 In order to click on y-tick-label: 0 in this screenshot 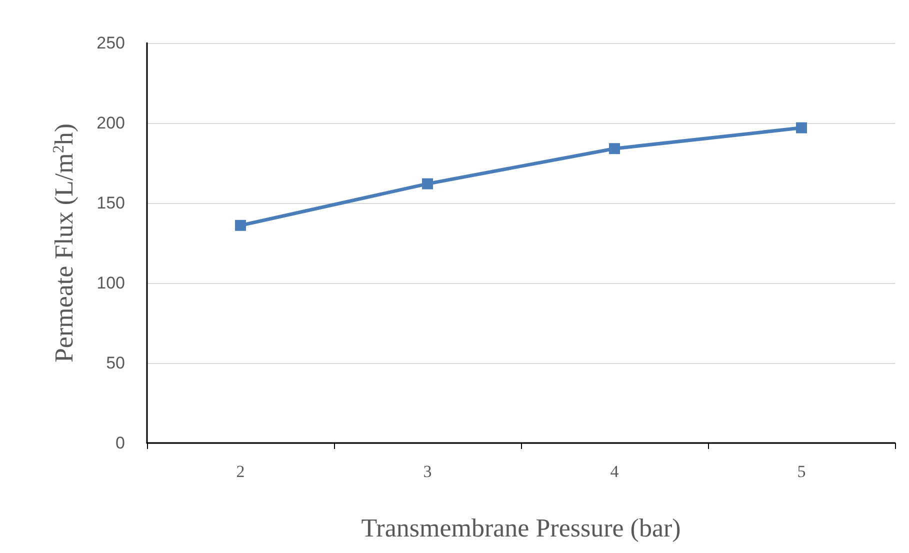, I will do `click(120, 443)`.